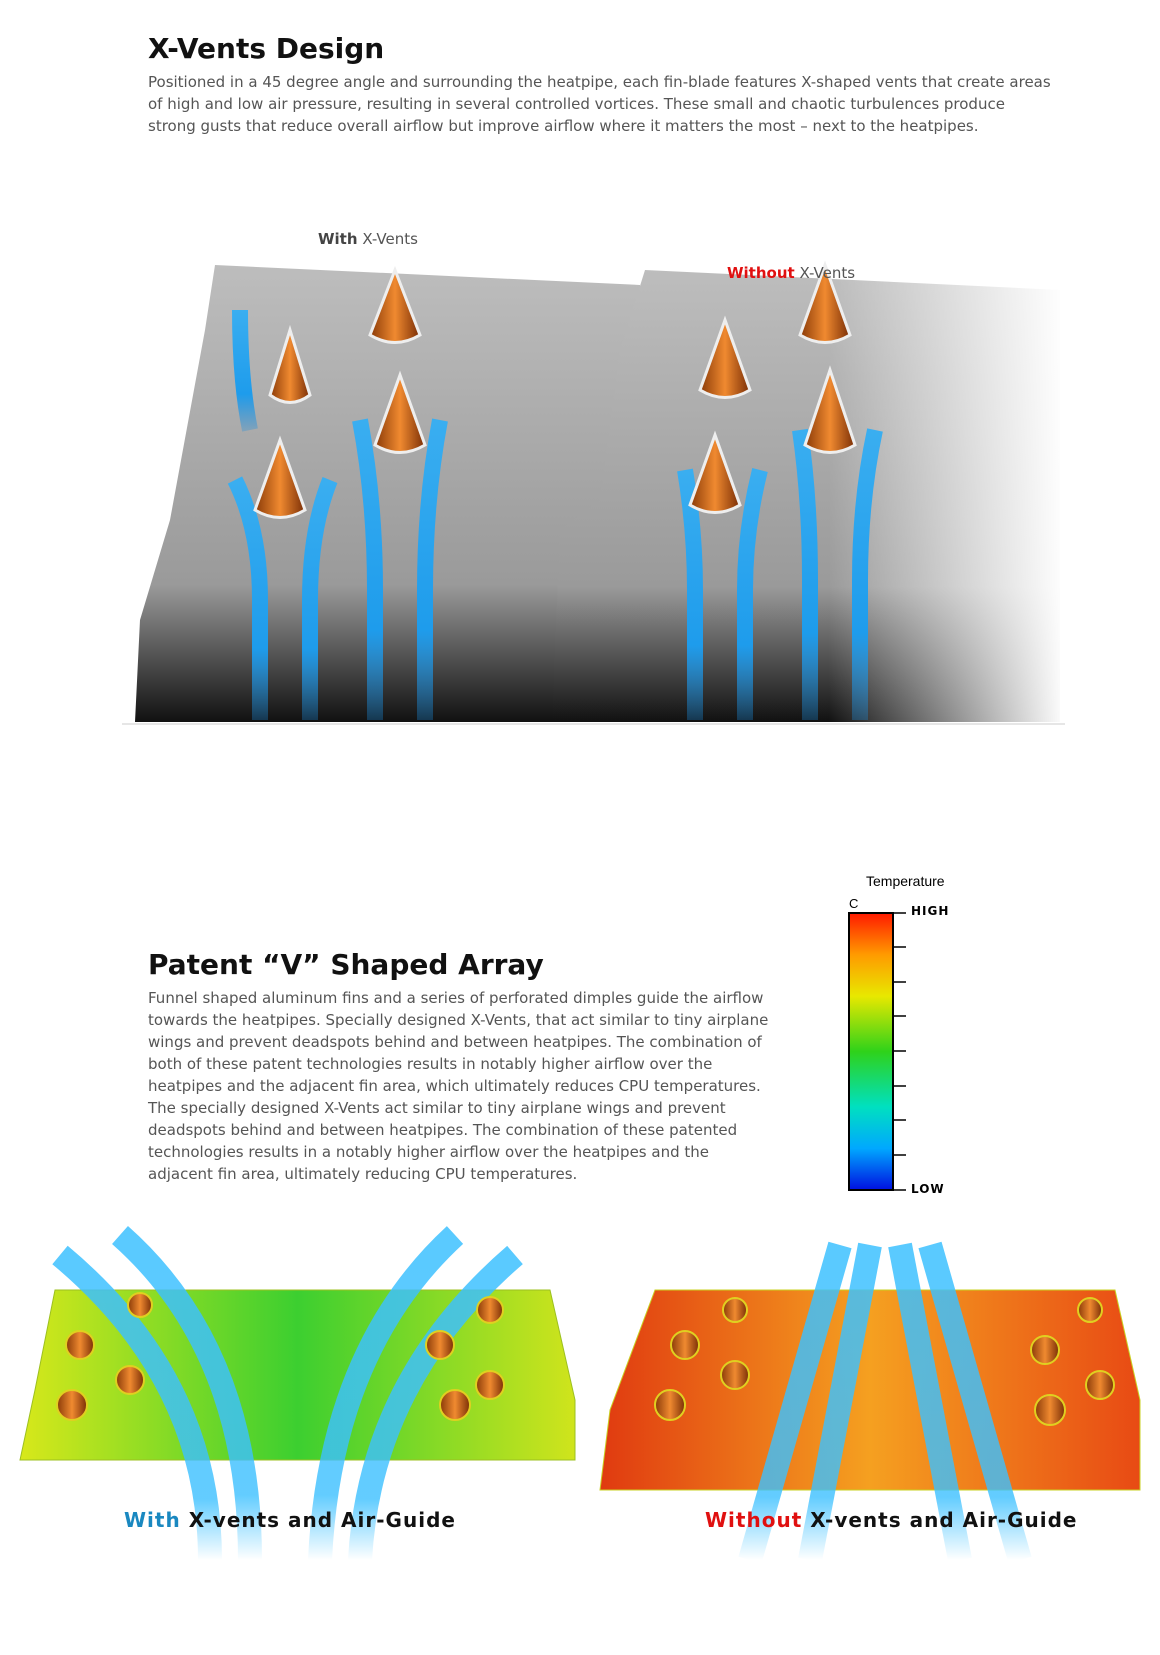 This screenshot has width=1160, height=1655. I want to click on image-label: With X-Vents, so click(368, 239).